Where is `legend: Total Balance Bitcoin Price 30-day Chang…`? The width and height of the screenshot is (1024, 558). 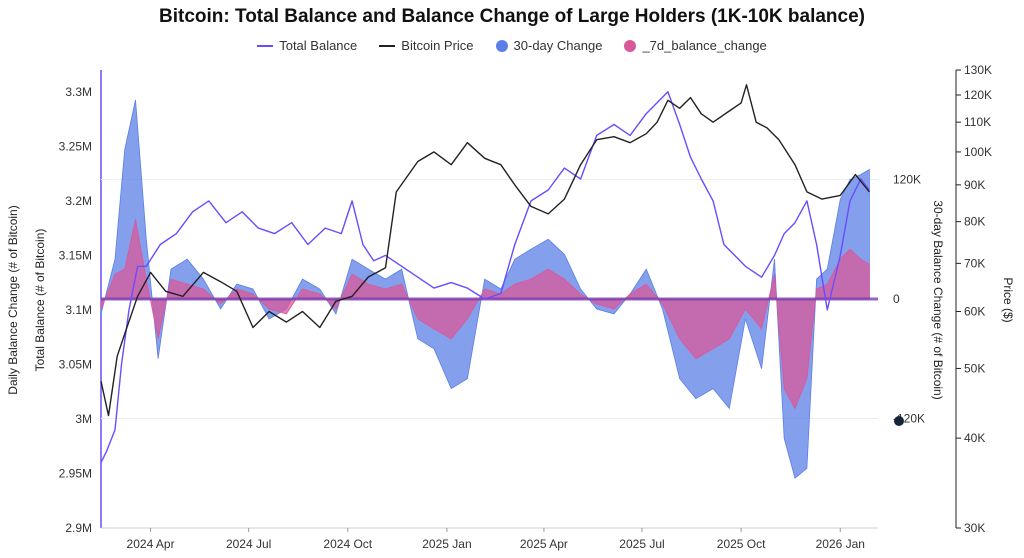 legend: Total Balance Bitcoin Price 30-day Chang… is located at coordinates (512, 45).